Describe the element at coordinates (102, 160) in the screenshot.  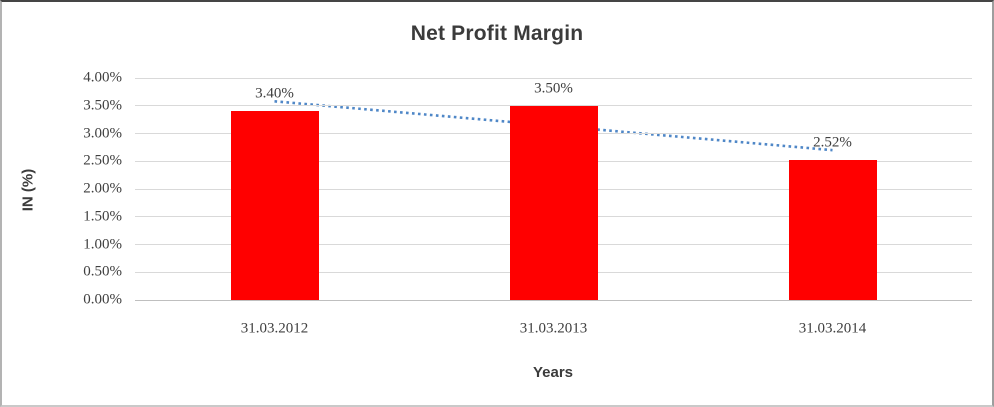
I see `y-tick-label: 2.50%` at that location.